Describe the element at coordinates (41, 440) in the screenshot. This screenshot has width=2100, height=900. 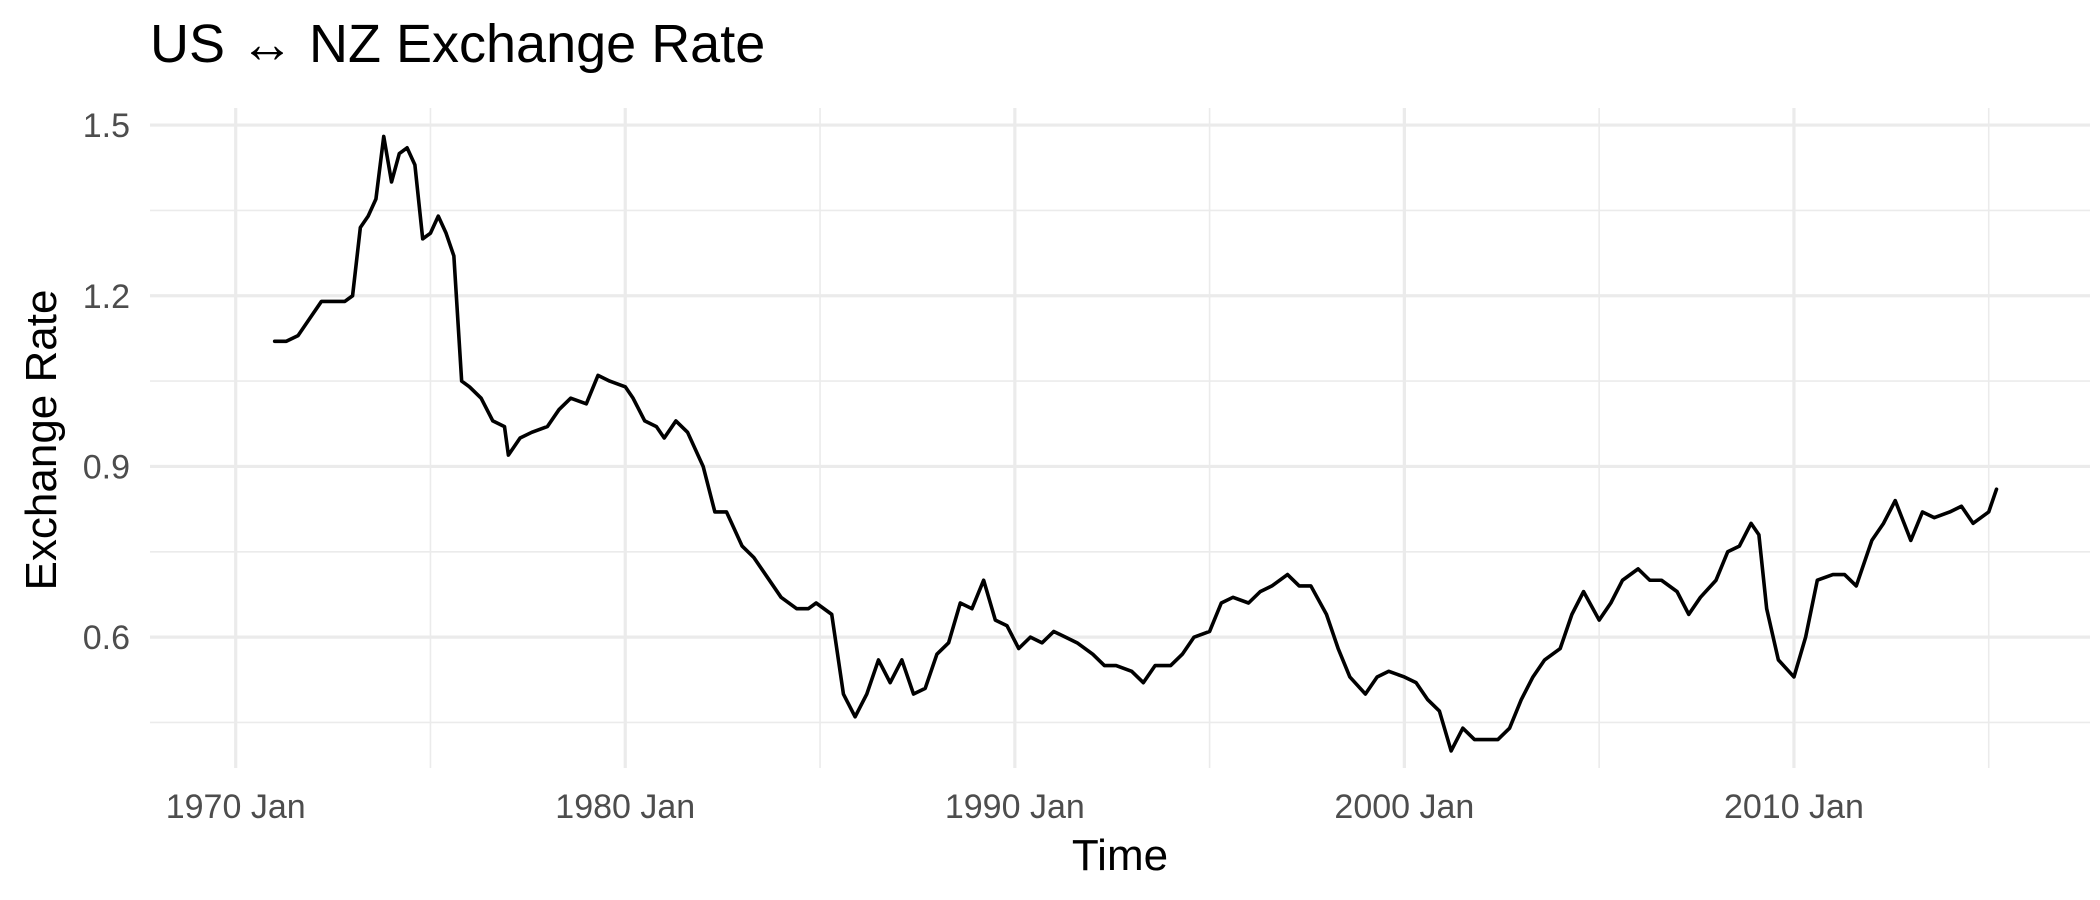
I see `y-axis-title: Exchange Rate` at that location.